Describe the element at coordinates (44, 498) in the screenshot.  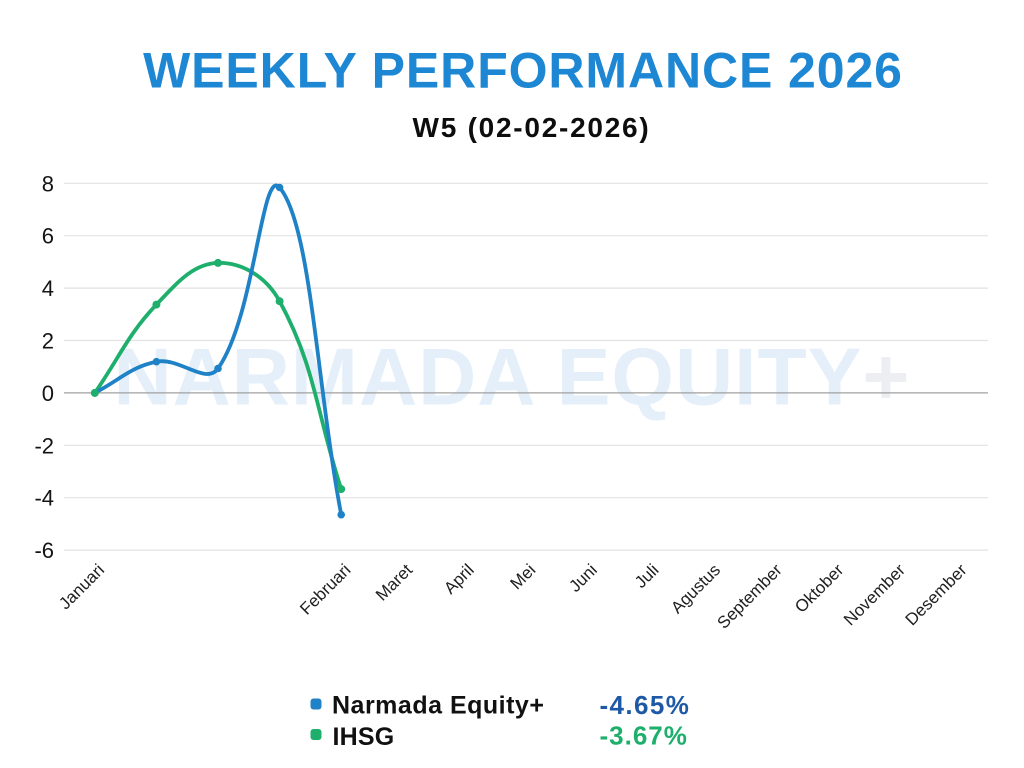
I see `svg-text: -4` at that location.